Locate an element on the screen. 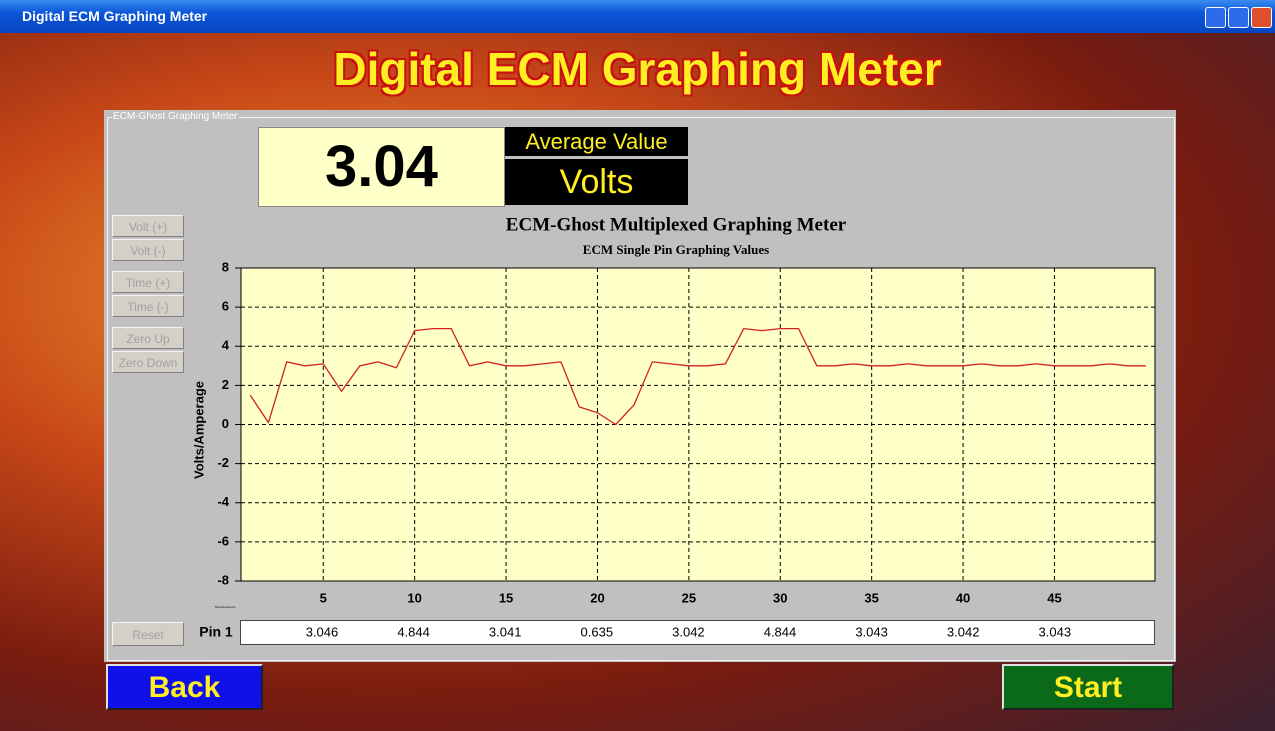 Image resolution: width=1275 pixels, height=731 pixels. side-button: Volt (+) is located at coordinates (148, 226).